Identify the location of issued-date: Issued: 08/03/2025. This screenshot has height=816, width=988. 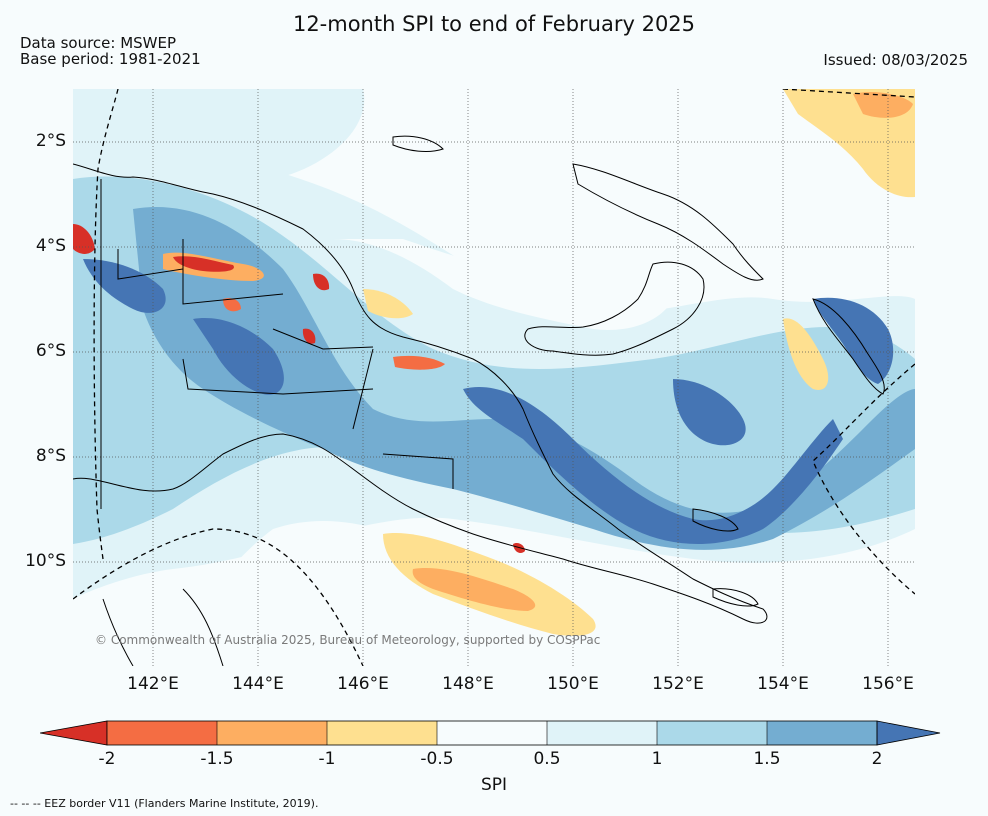
(895, 60).